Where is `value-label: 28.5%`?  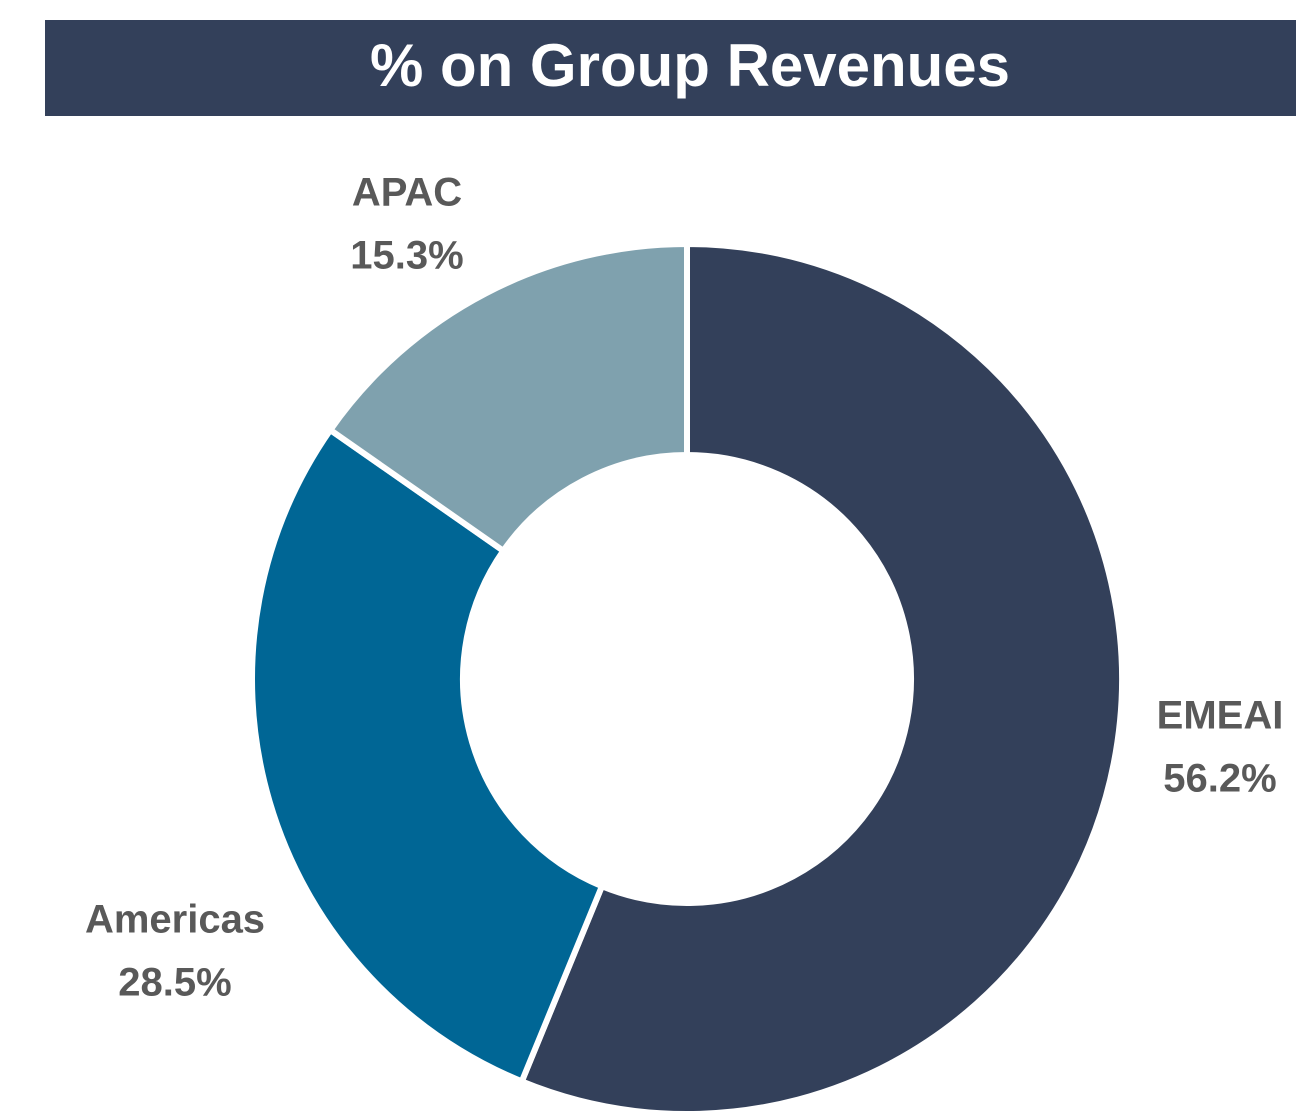 value-label: 28.5% is located at coordinates (174, 983).